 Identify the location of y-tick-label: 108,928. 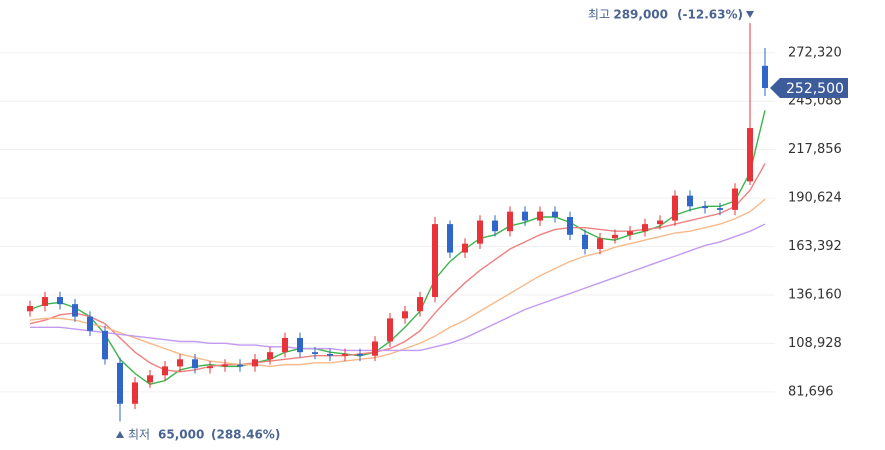
(815, 343).